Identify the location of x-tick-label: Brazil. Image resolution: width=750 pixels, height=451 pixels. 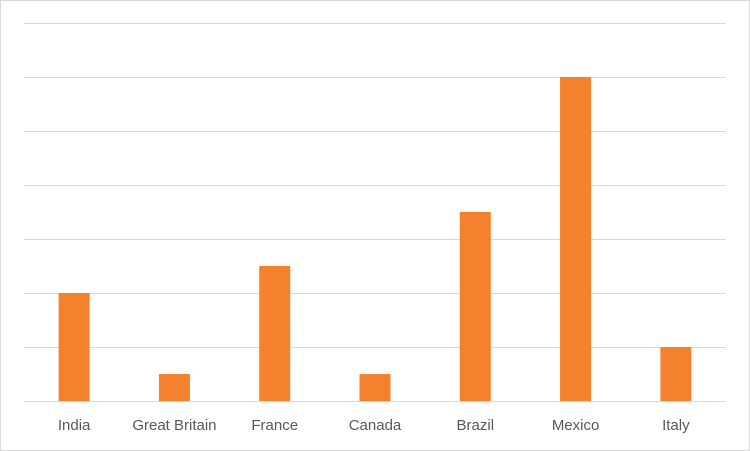
(476, 425).